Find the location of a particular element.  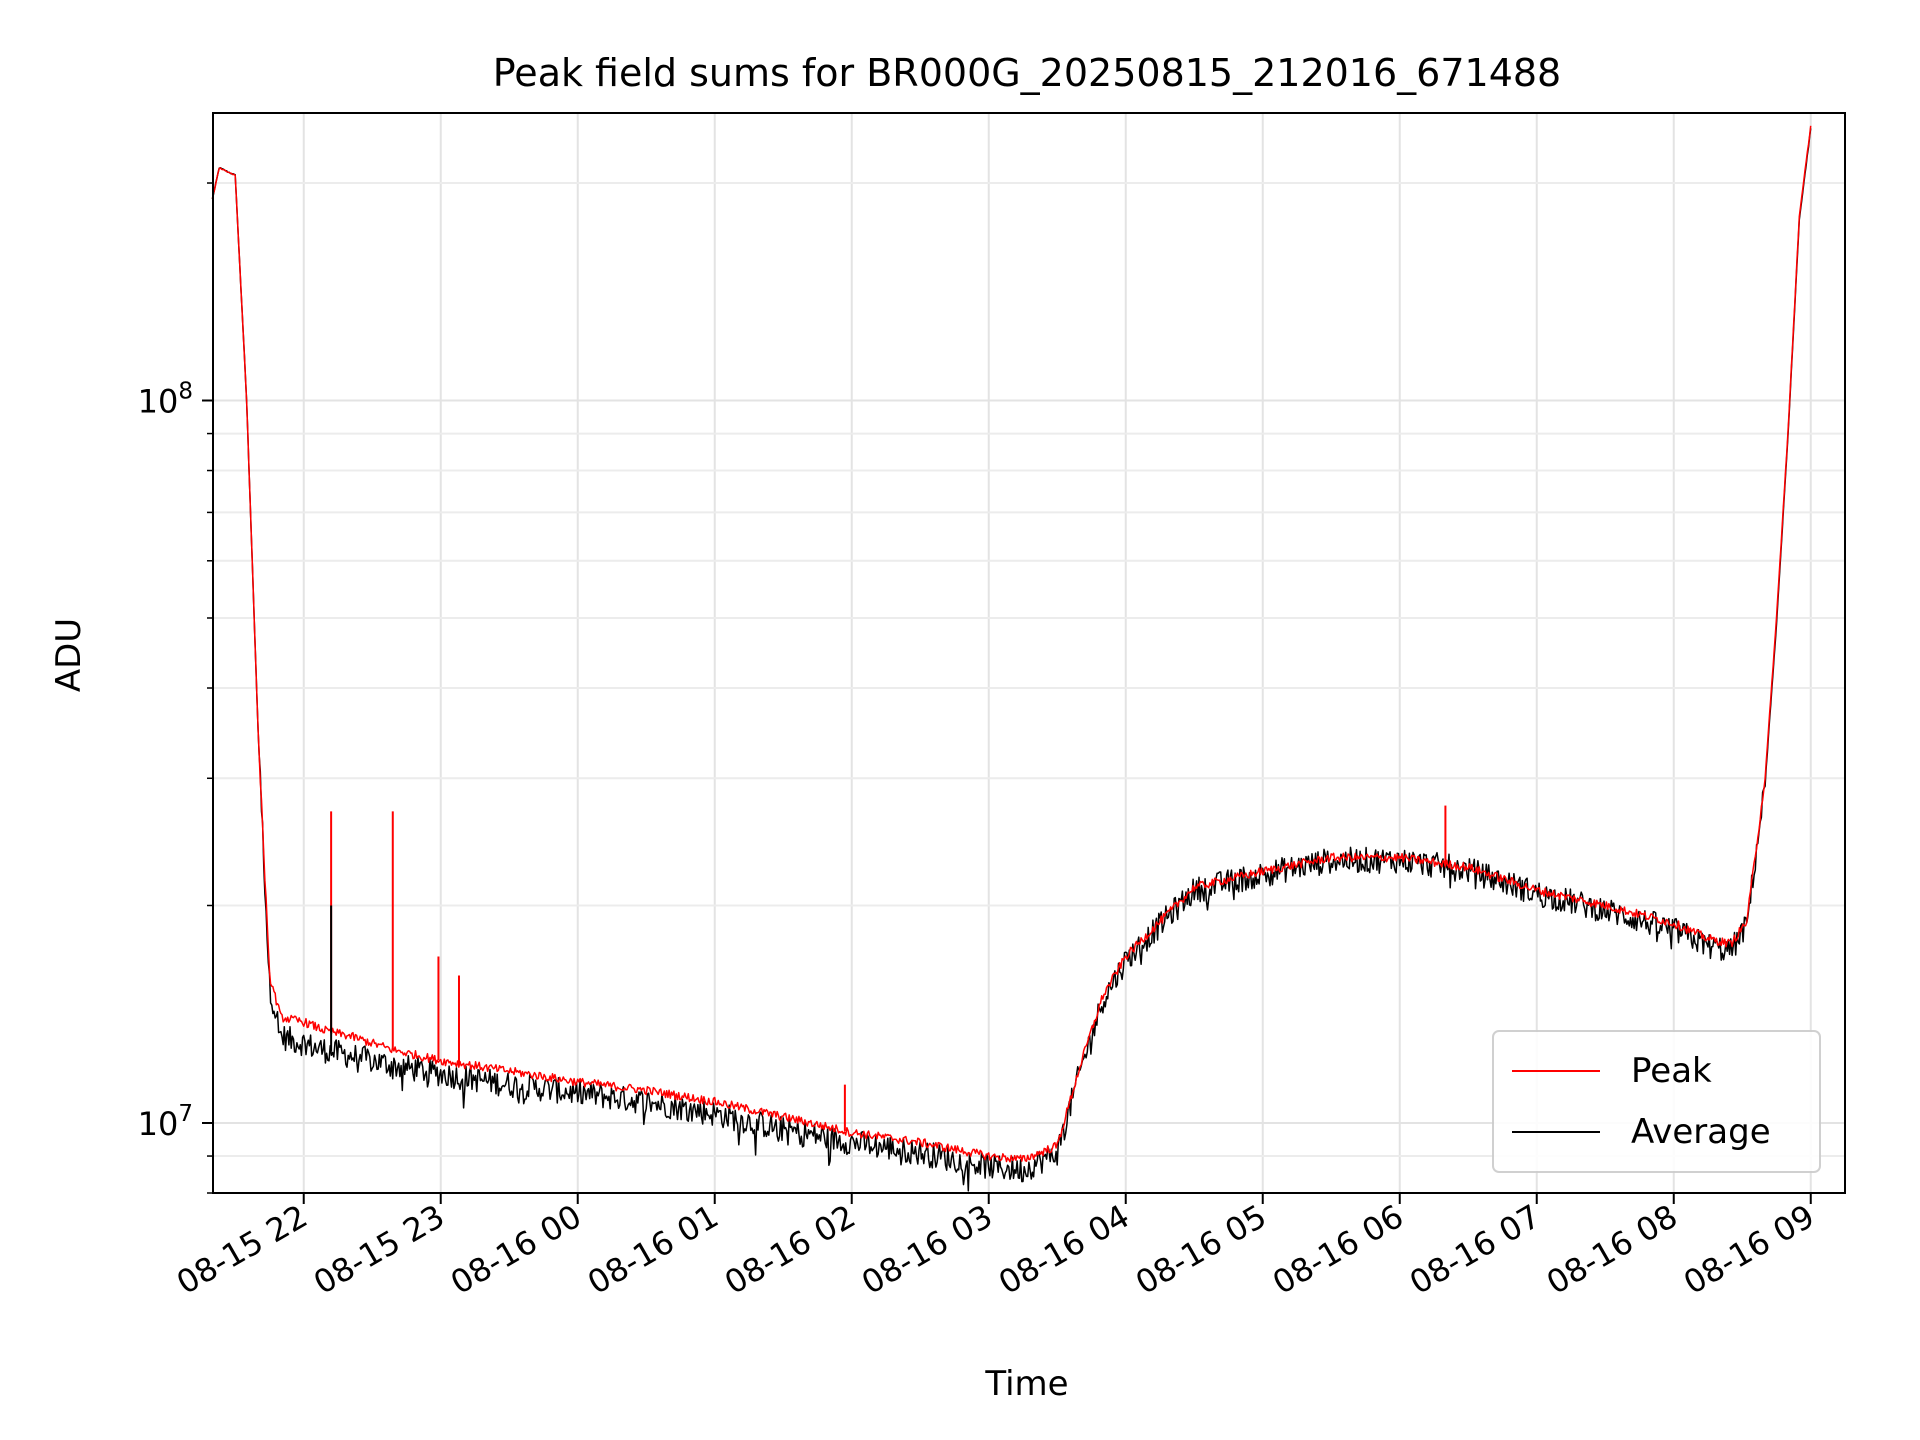

x-tick-label: 08-16 04 is located at coordinates (1064, 1249).